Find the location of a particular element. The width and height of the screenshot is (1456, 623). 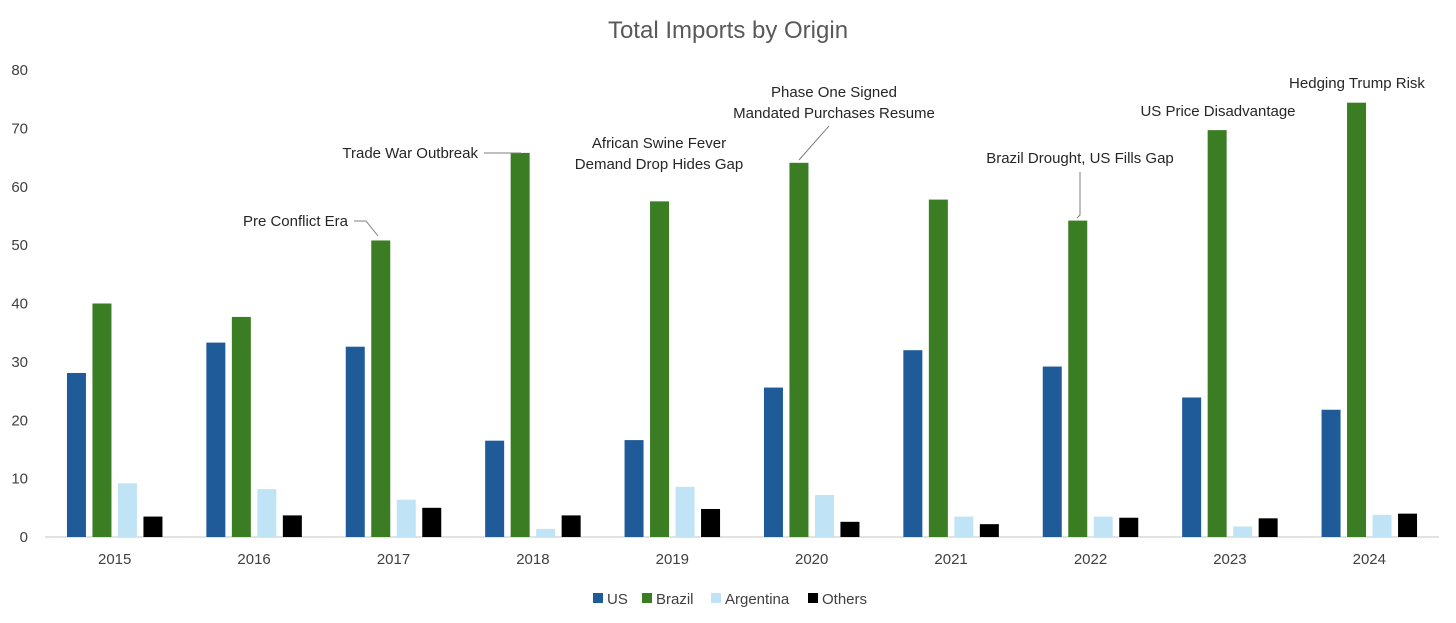

bar-brazil-2017 is located at coordinates (381, 388).